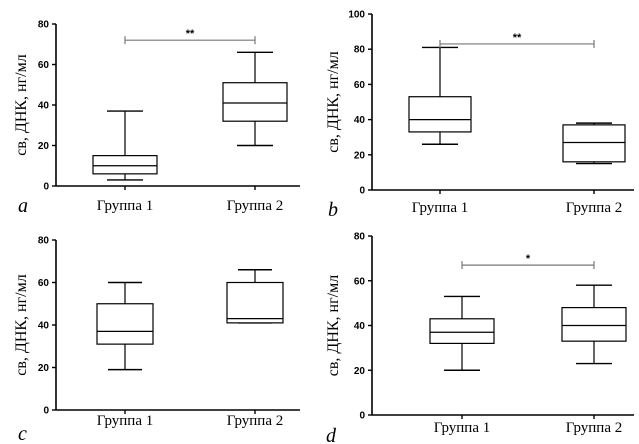 This screenshot has width=639, height=444. I want to click on panel-a-ytick-label-1: 20, so click(44, 146).